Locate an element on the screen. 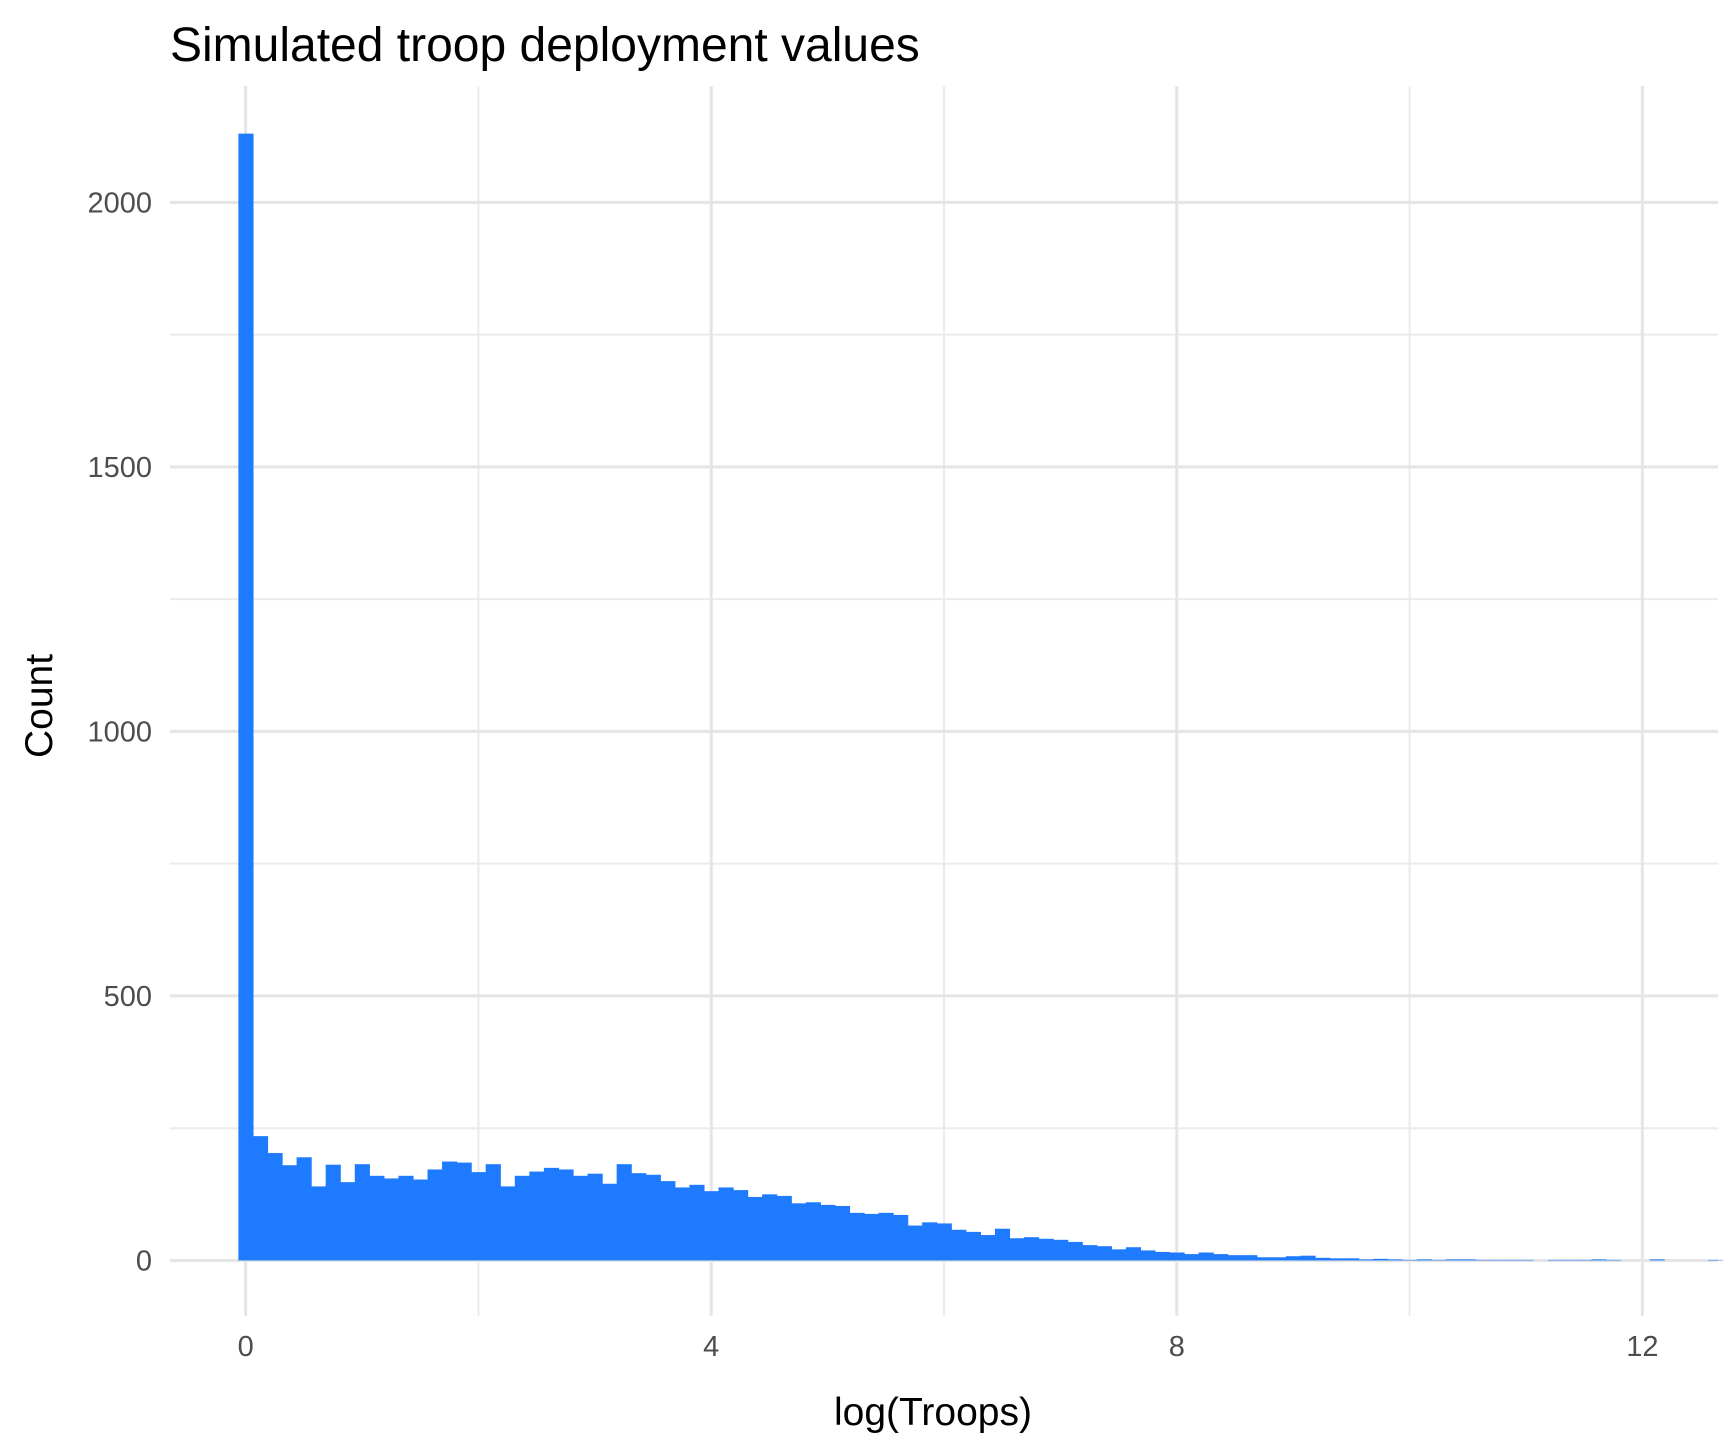 Image resolution: width=1728 pixels, height=1440 pixels. x-tick-label: 4 is located at coordinates (711, 1347).